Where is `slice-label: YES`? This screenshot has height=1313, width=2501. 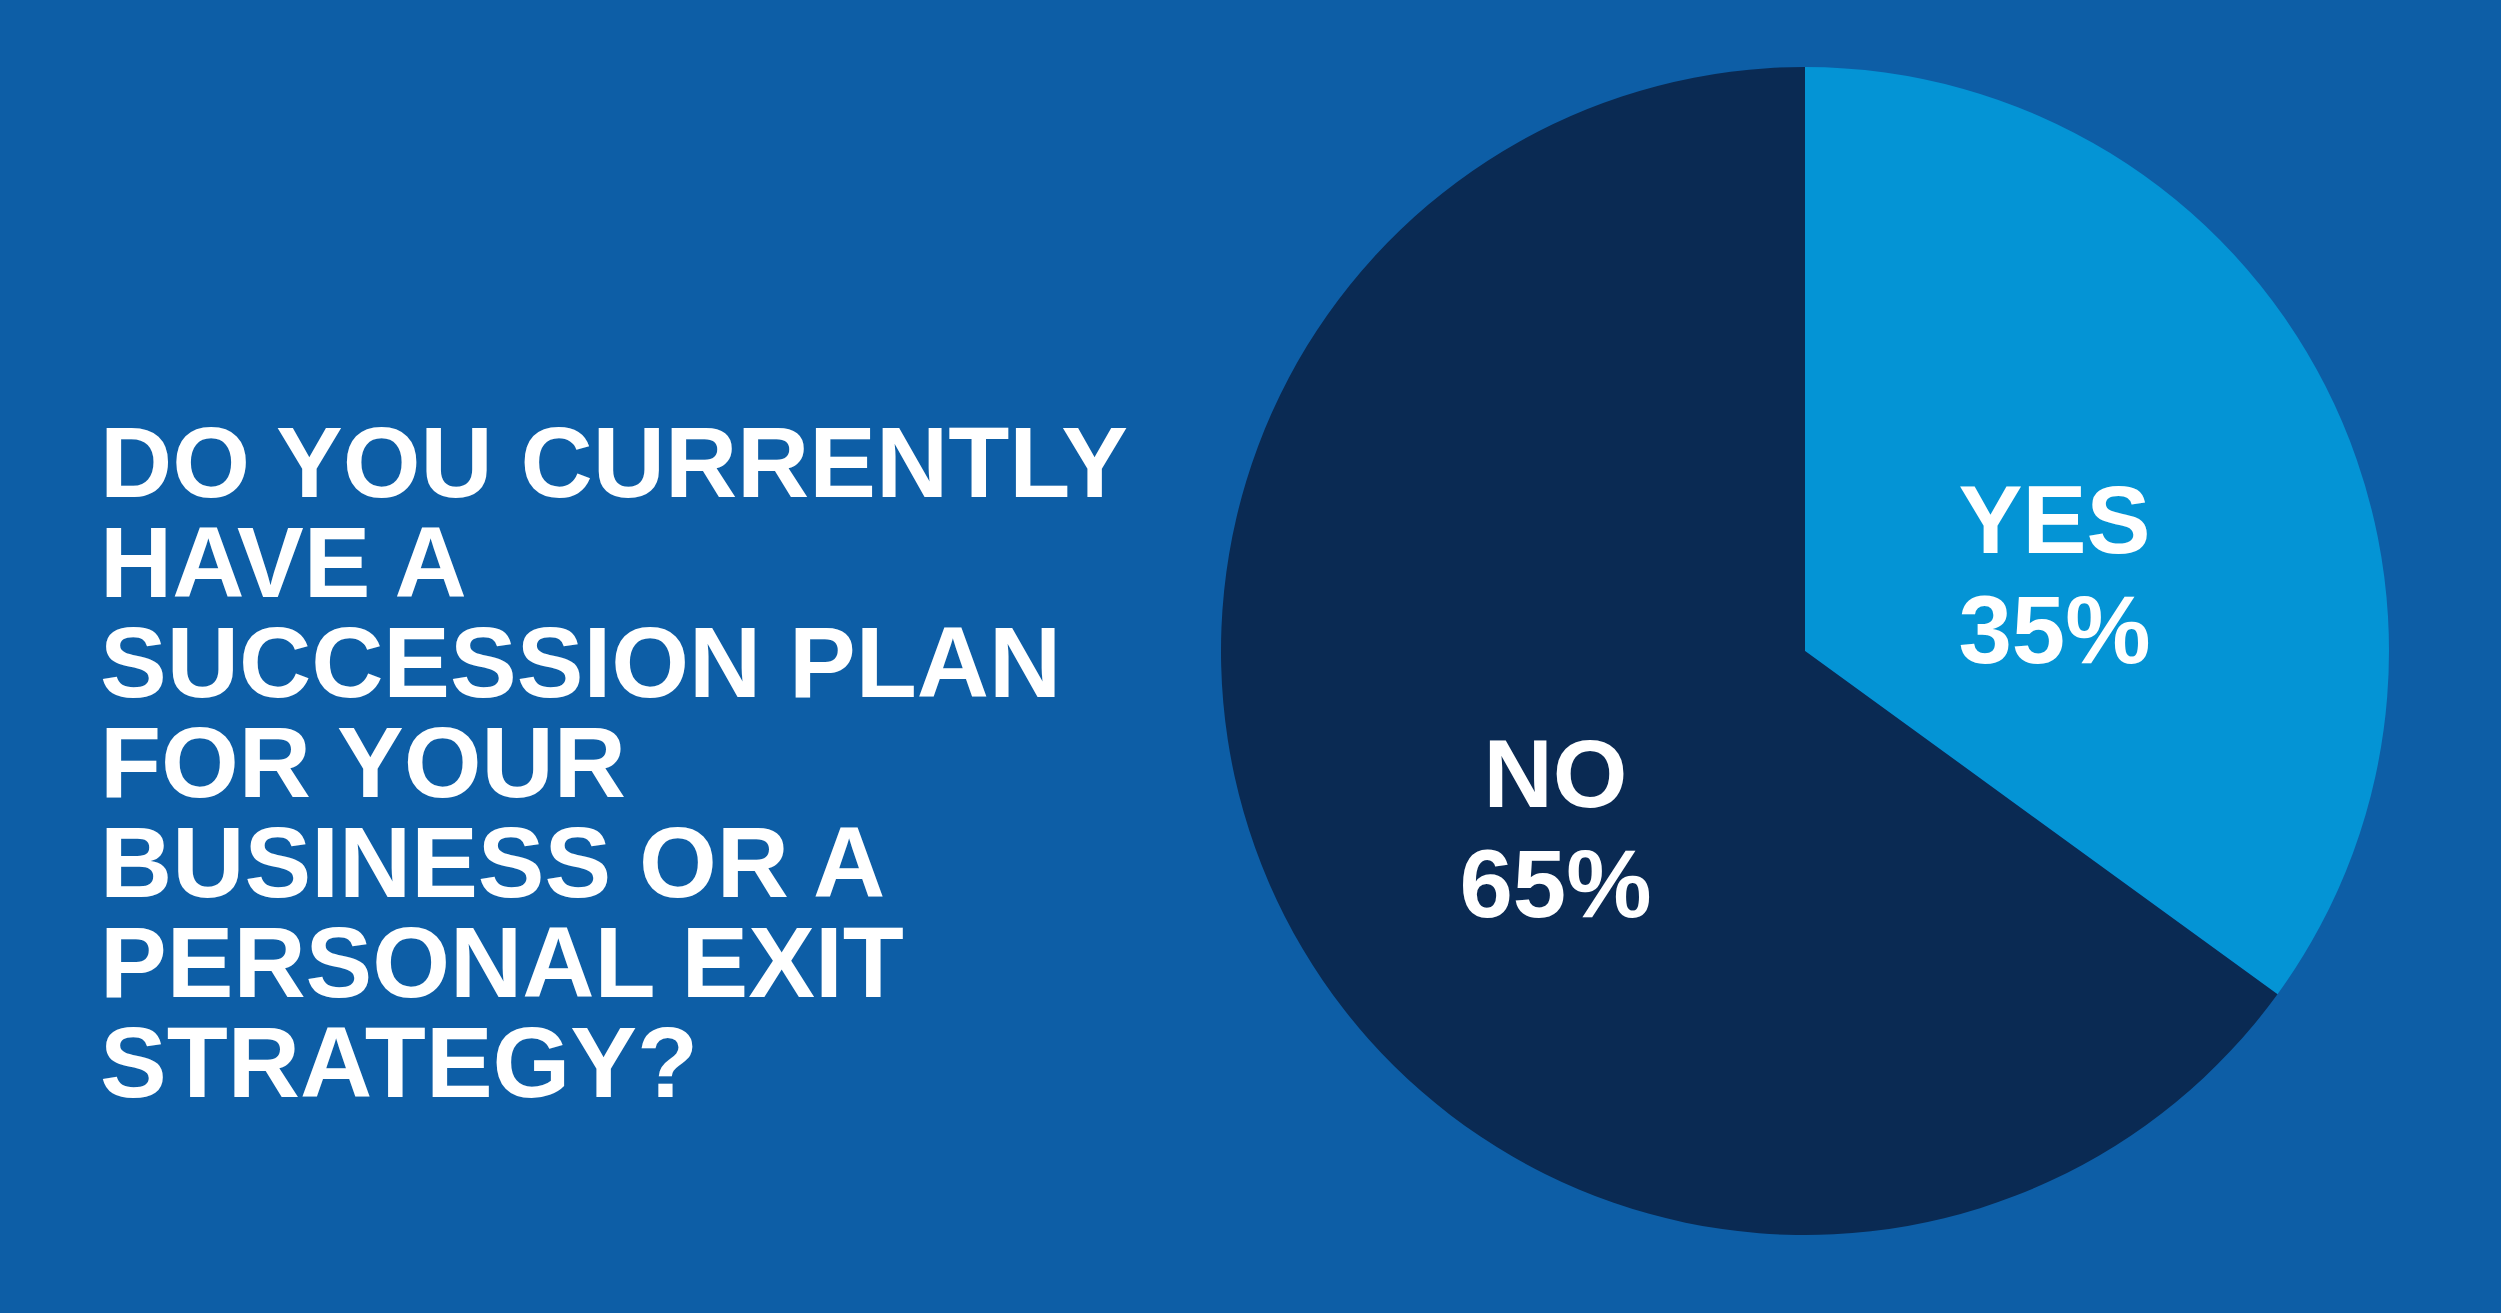 slice-label: YES is located at coordinates (2054, 519).